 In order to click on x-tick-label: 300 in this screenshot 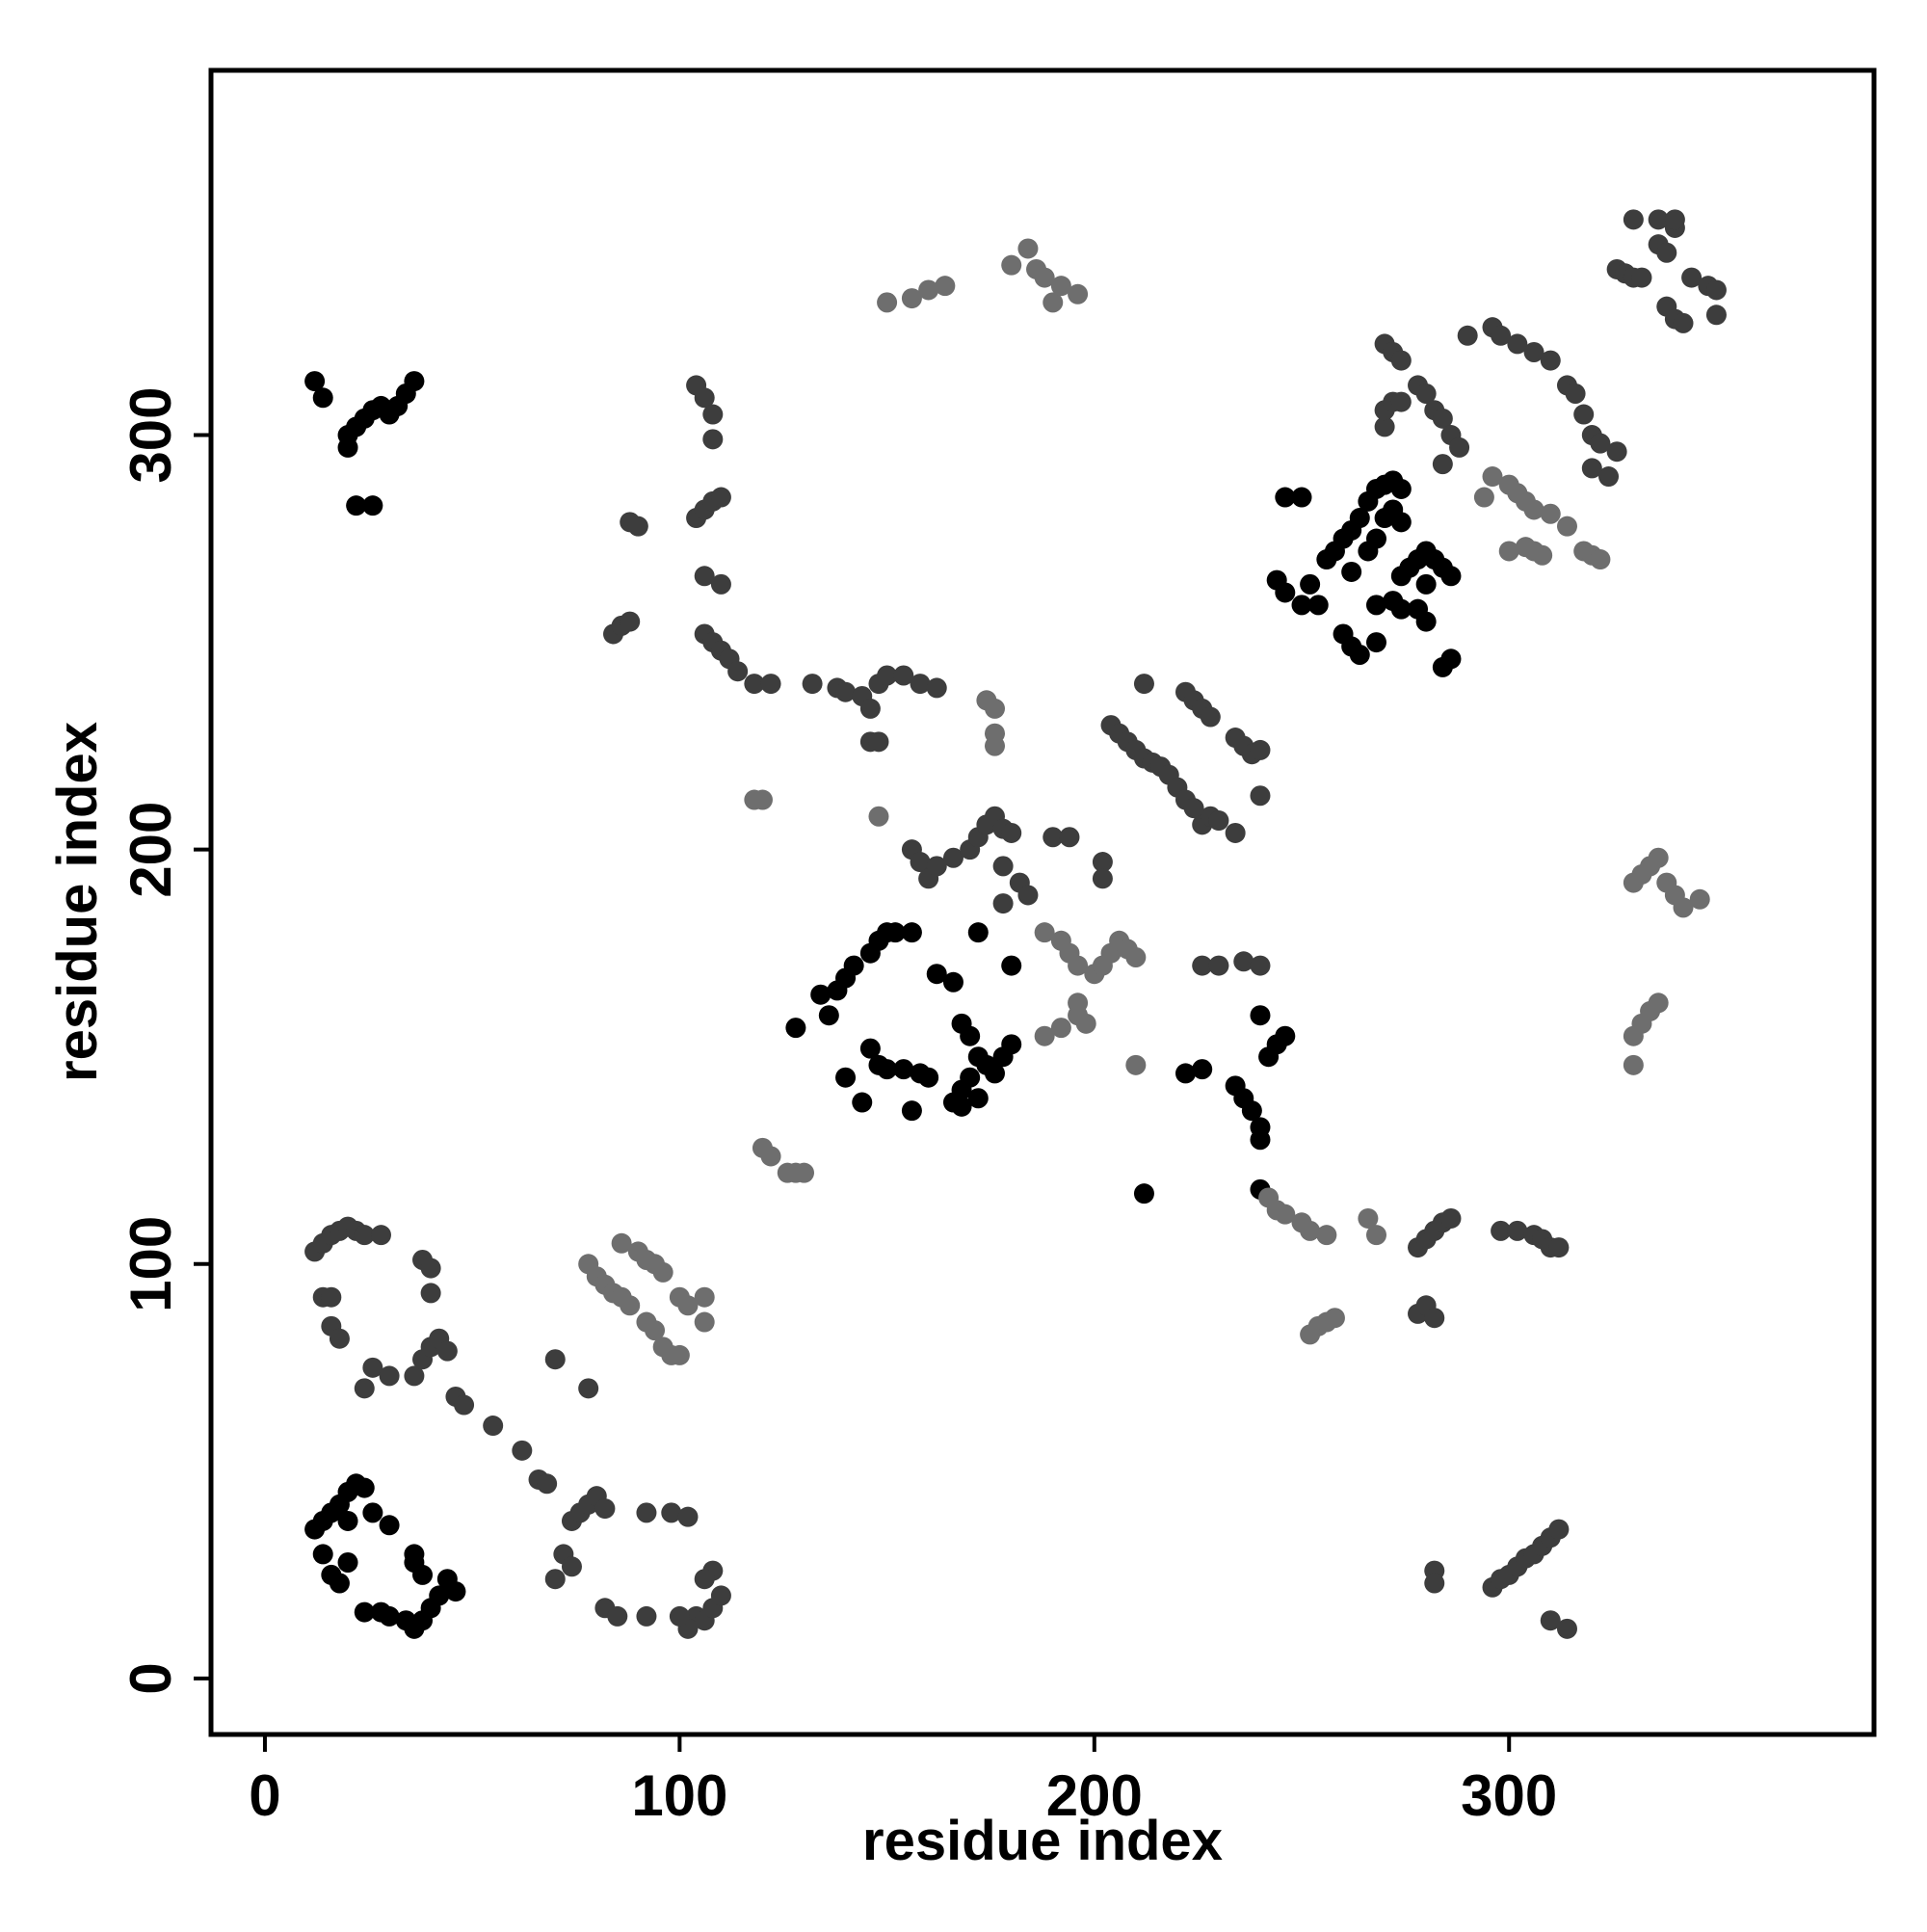, I will do `click(1509, 1795)`.